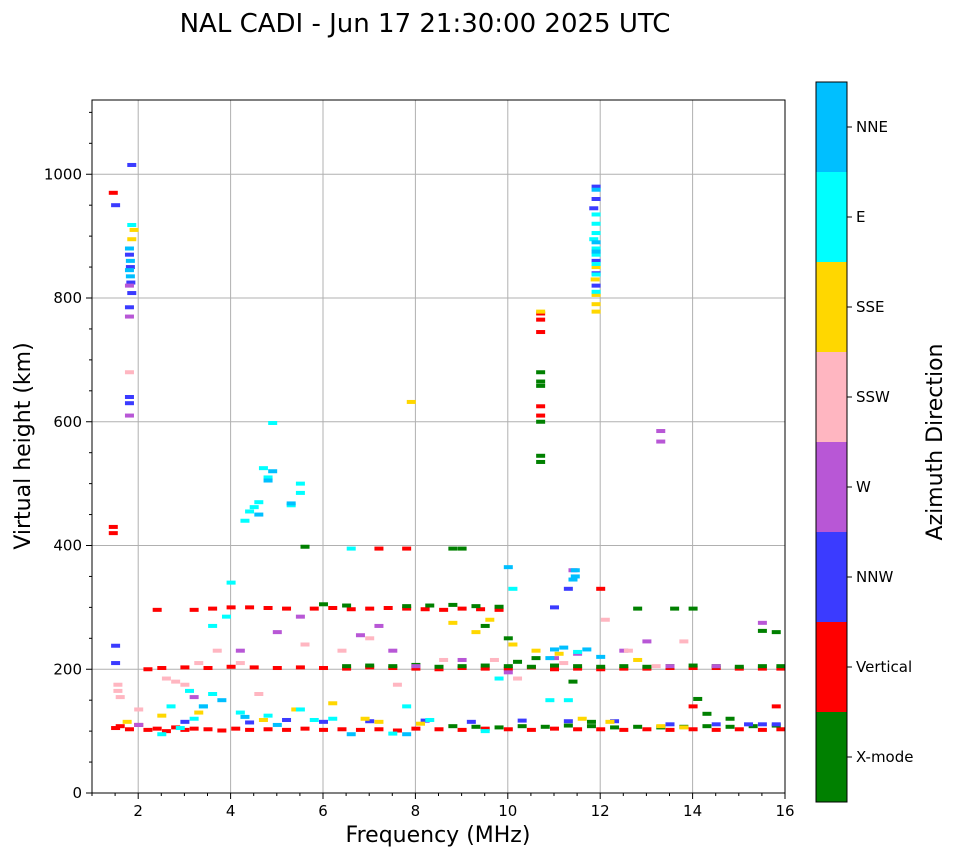  What do you see at coordinates (872, 127) in the screenshot?
I see `colorbar-tick-label: NNE` at bounding box center [872, 127].